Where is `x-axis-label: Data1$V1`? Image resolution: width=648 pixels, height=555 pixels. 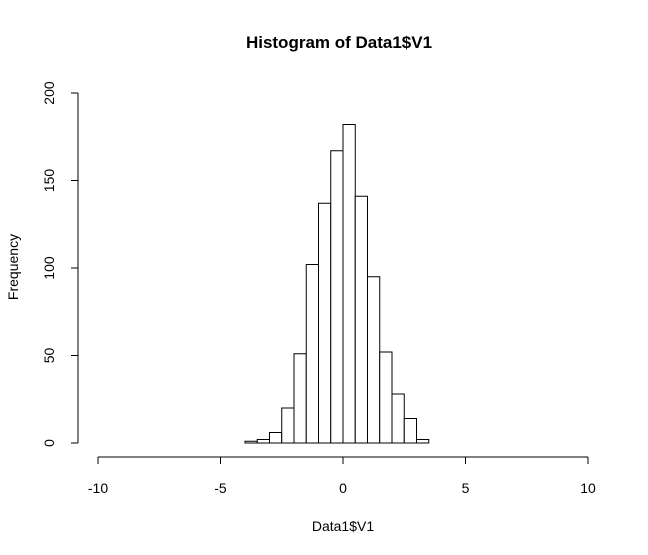
x-axis-label: Data1$V1 is located at coordinates (343, 526).